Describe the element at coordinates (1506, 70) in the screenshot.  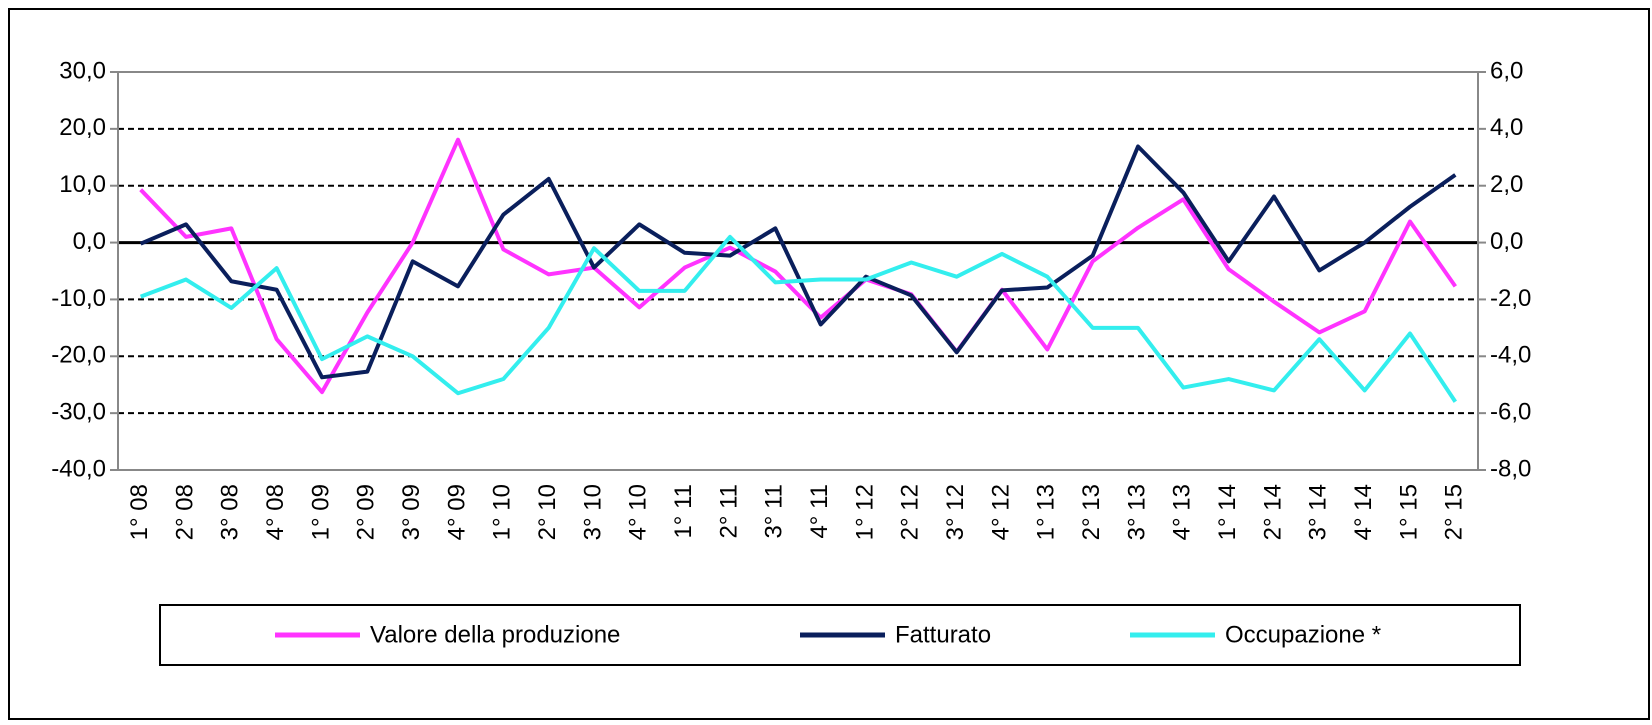
I see `y2-tick-label: 6,0` at that location.